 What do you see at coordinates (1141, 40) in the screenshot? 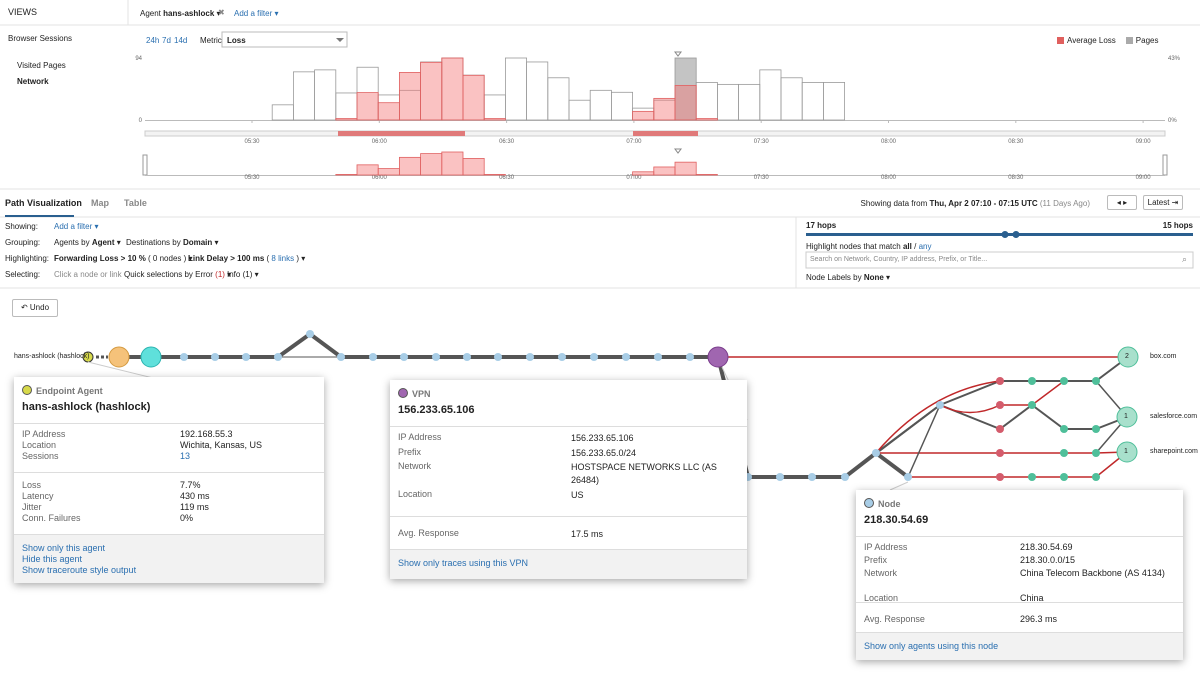
I see `legend-item: Pages` at bounding box center [1141, 40].